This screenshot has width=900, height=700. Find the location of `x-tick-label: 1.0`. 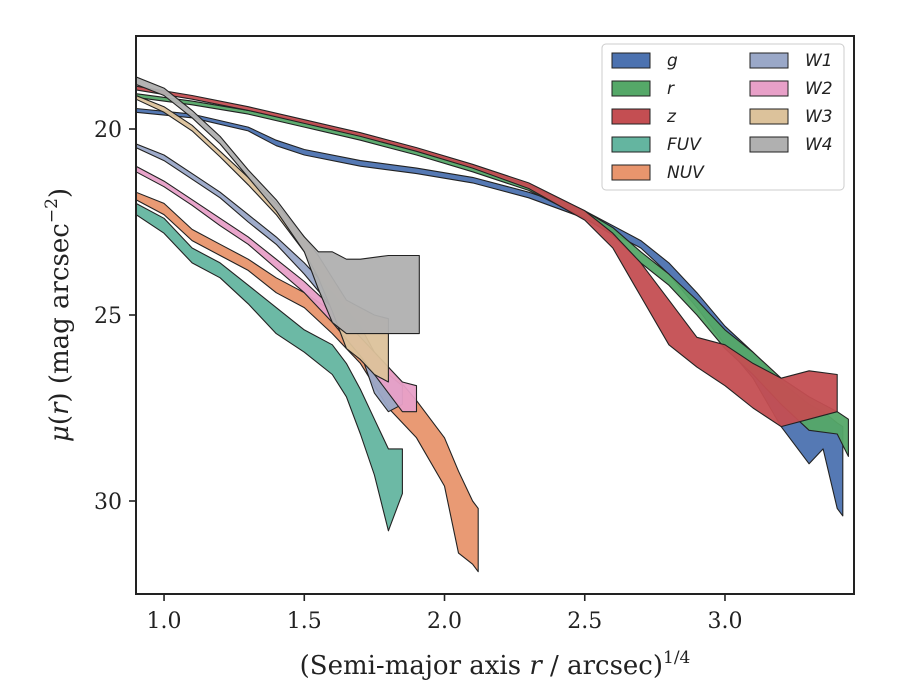

x-tick-label: 1.0 is located at coordinates (164, 621).